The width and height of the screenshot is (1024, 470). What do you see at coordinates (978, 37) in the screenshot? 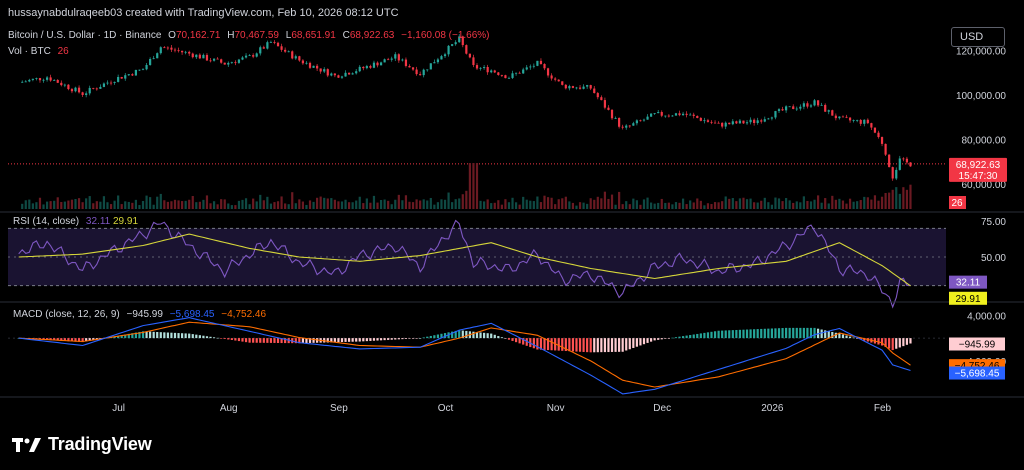
I see `currency-button: USD` at bounding box center [978, 37].